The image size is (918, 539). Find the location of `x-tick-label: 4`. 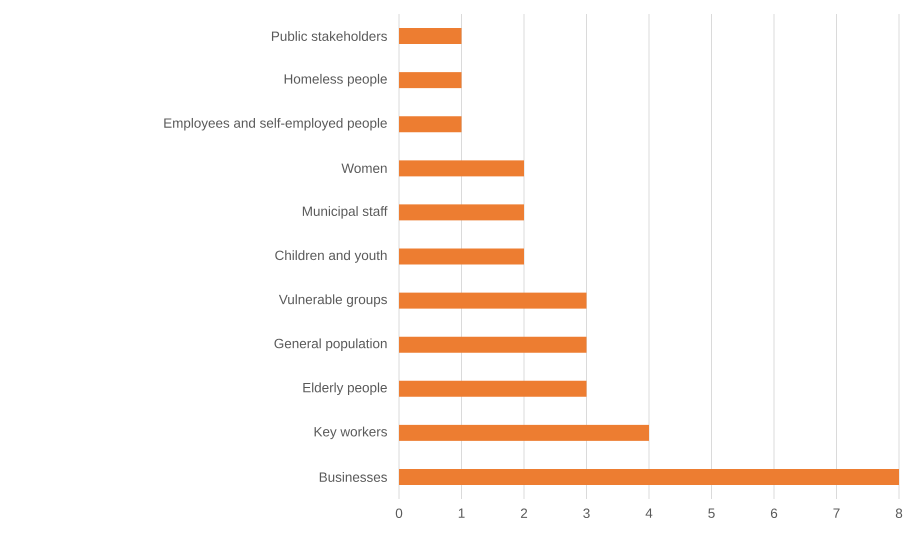

x-tick-label: 4 is located at coordinates (649, 513).